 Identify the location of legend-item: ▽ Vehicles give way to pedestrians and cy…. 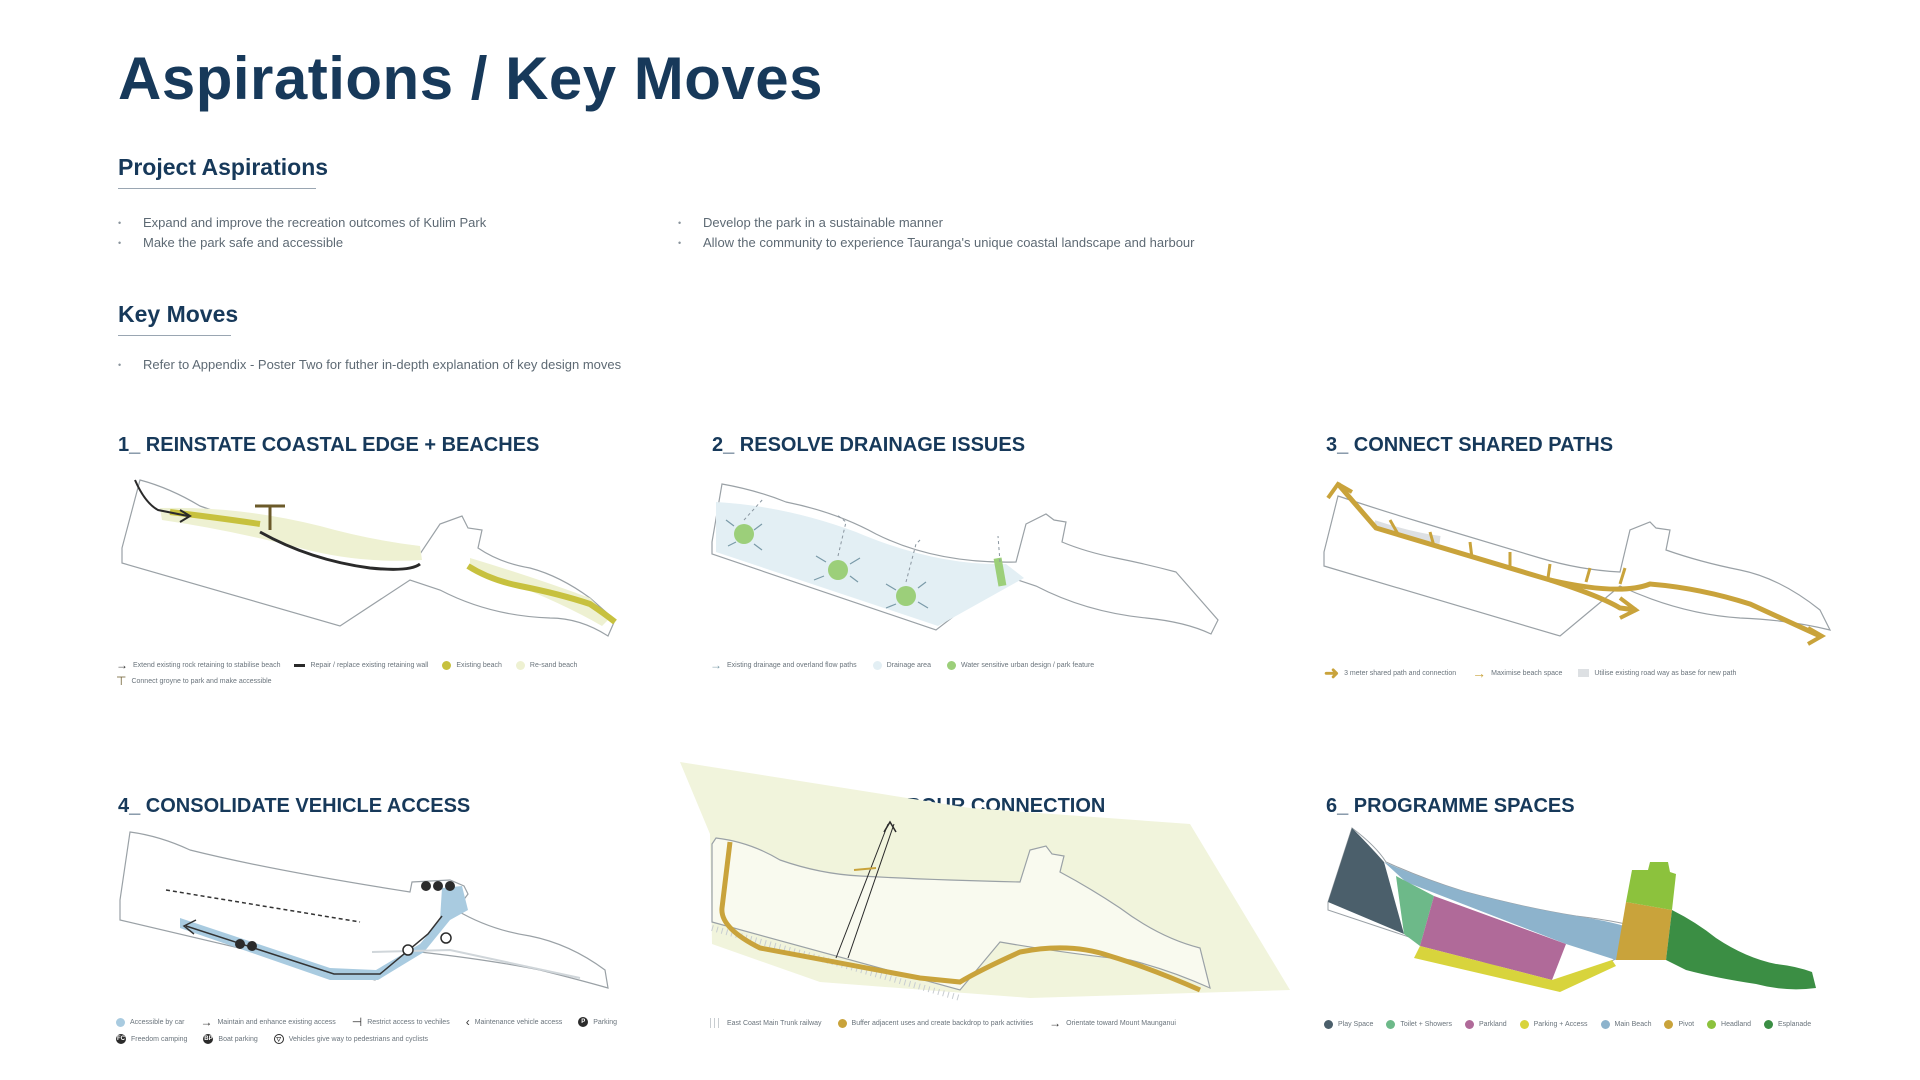
(350, 1039).